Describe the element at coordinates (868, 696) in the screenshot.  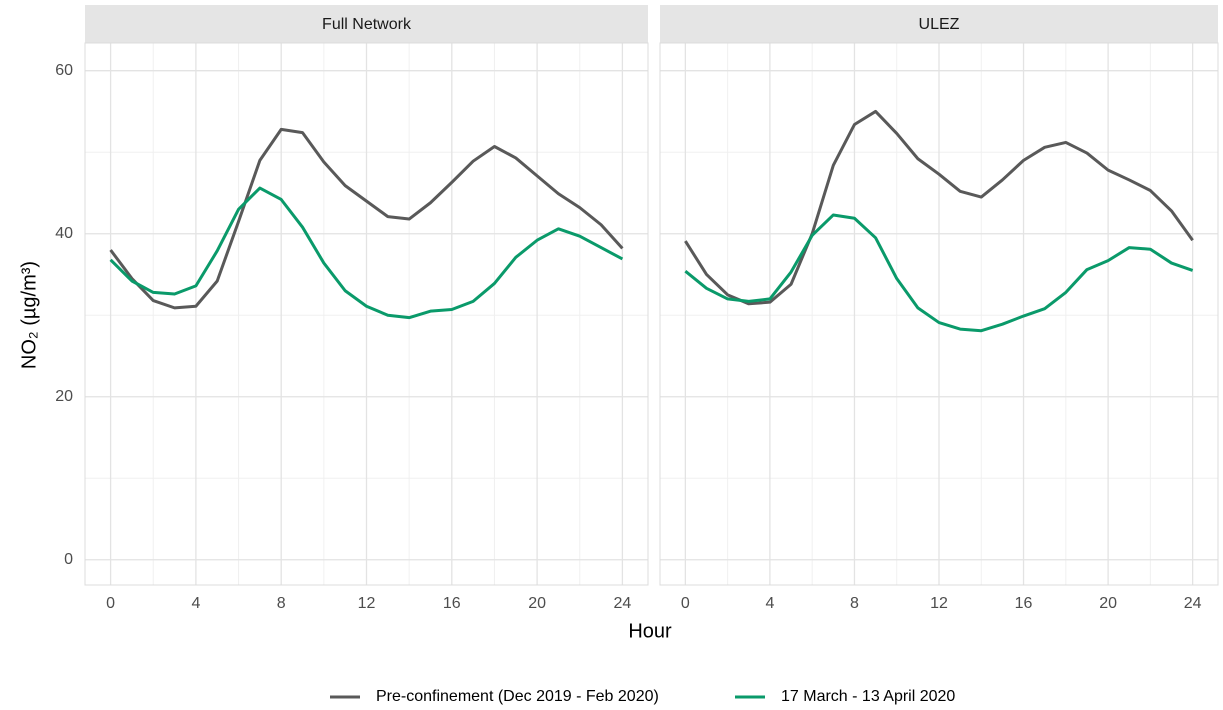
I see `legend-label: 17 March - 13 April 2020` at that location.